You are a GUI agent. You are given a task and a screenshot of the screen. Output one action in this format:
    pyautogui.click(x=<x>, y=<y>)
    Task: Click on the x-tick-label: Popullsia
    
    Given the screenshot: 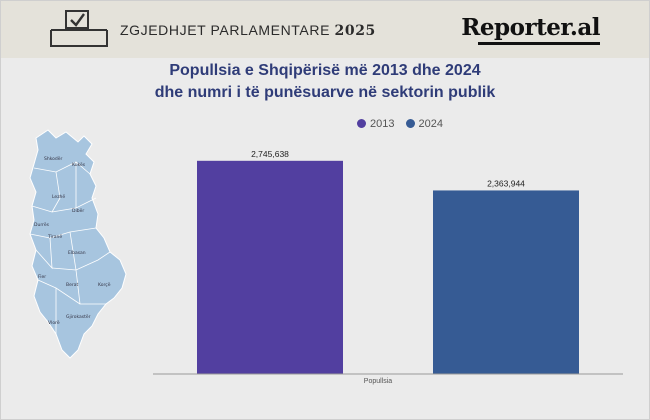 What is the action you would take?
    pyautogui.click(x=378, y=381)
    